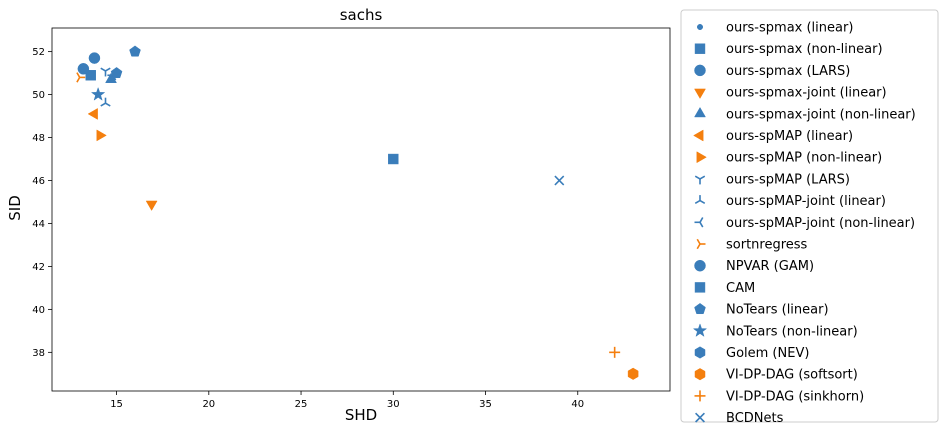  I want to click on legend-label: VI-DP-DAG (softsort), so click(792, 375).